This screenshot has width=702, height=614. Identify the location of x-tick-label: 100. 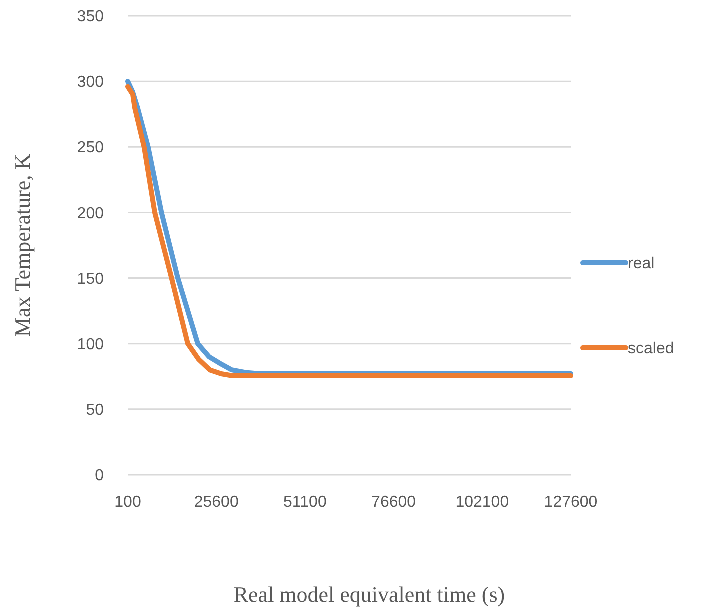
(128, 502).